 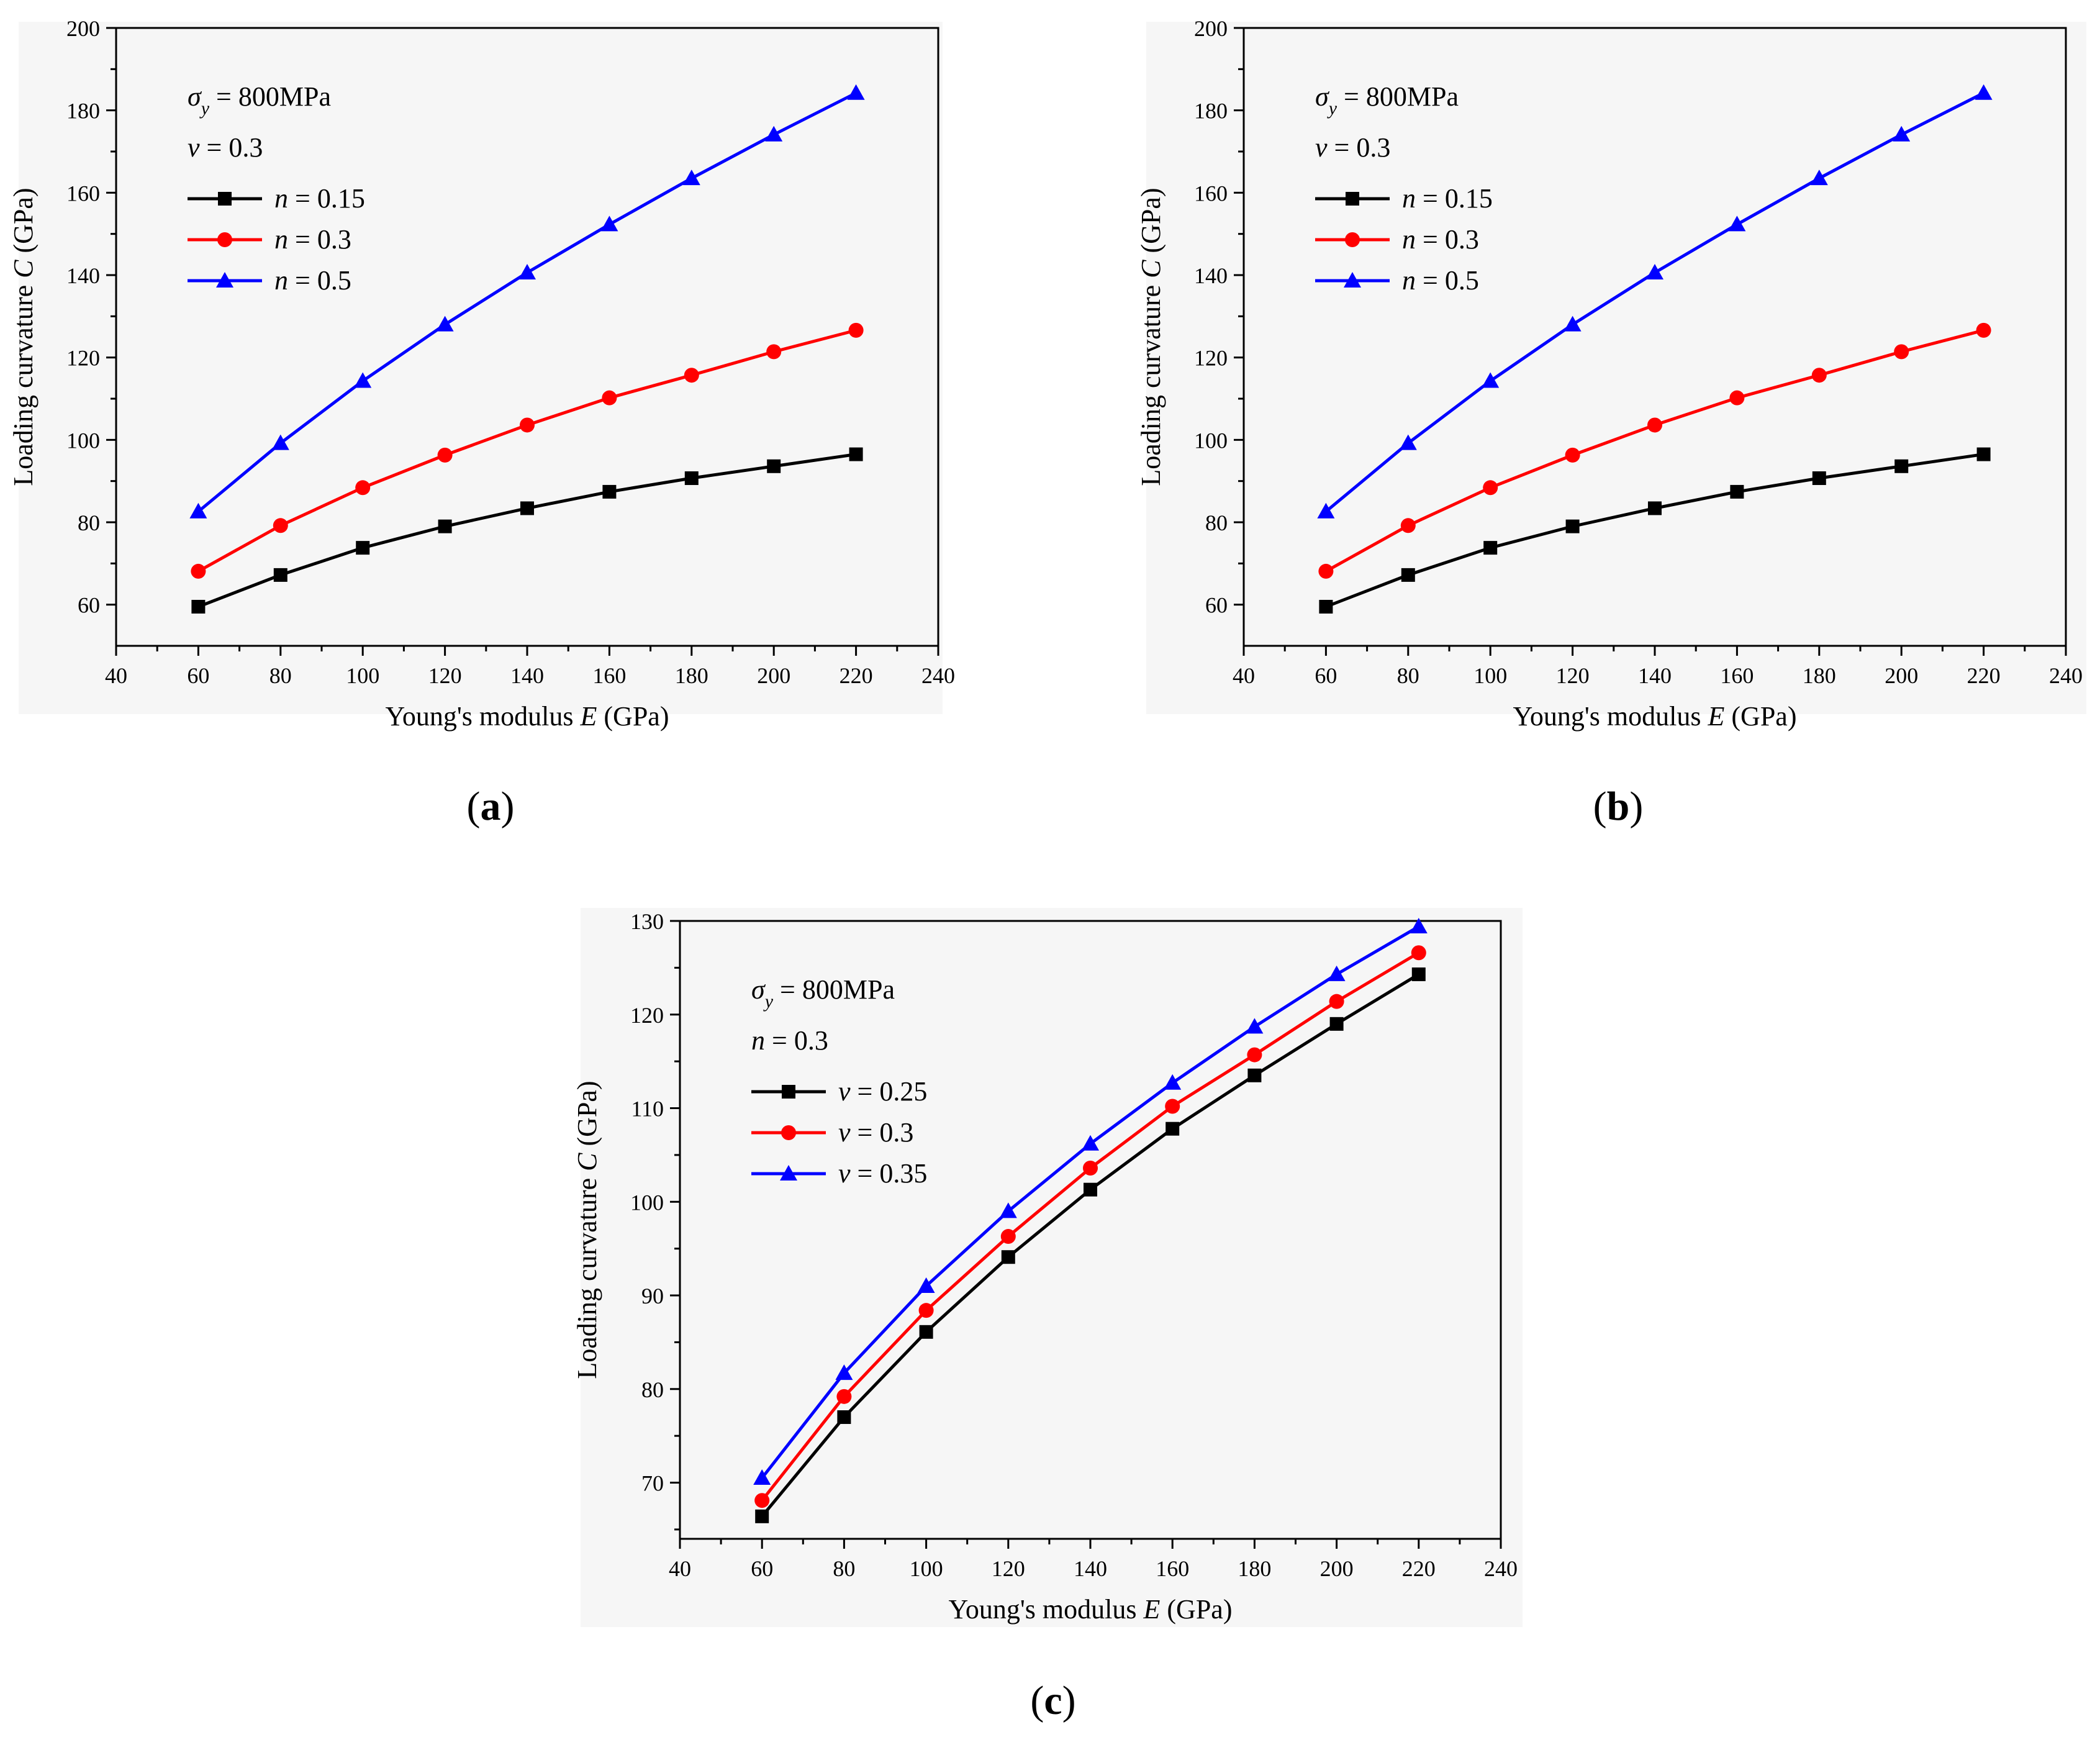 What do you see at coordinates (319, 239) in the screenshot?
I see `legend-value: = 0.3` at bounding box center [319, 239].